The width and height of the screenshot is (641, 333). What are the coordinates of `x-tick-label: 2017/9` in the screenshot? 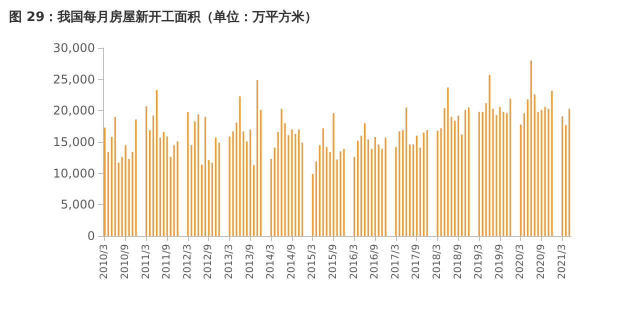 It's located at (416, 262).